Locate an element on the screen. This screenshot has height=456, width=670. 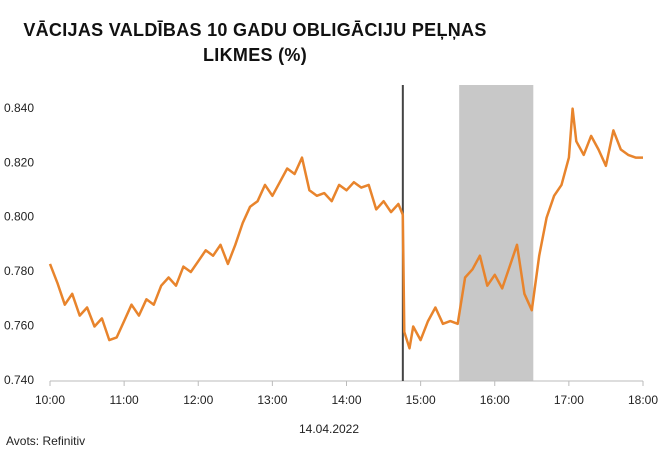
x-tick-label: 18:00 is located at coordinates (643, 400).